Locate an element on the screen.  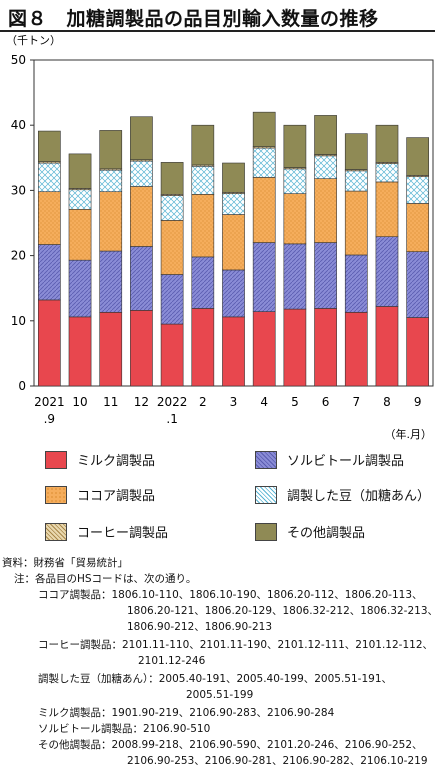
bean-hs-codes-line-2: 2005.51-199 is located at coordinates (220, 695).